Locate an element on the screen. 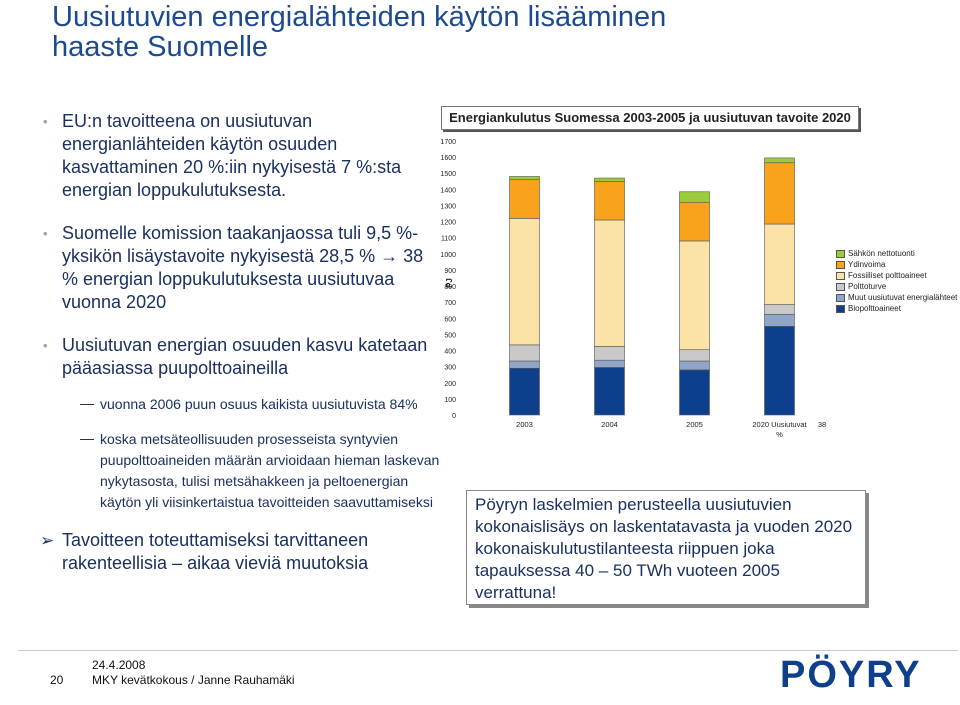  y-tick-label: 0 is located at coordinates (454, 416).